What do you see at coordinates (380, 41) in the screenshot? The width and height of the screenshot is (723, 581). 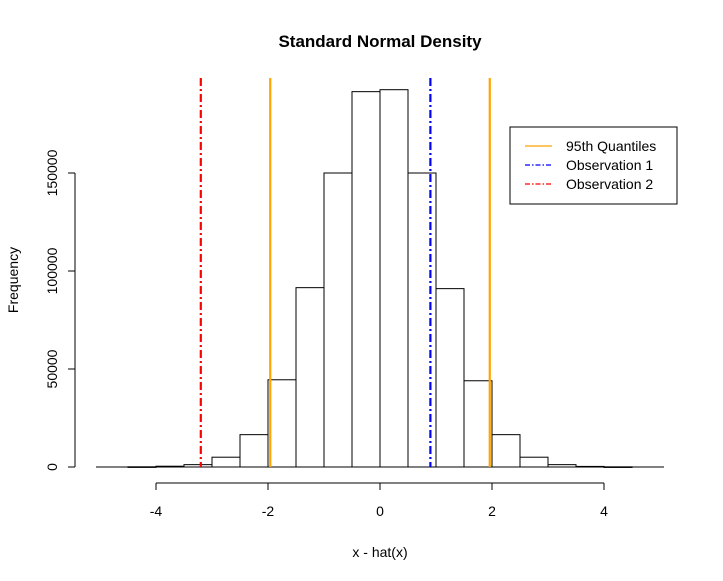 I see `chart-title: Standard Normal Density` at bounding box center [380, 41].